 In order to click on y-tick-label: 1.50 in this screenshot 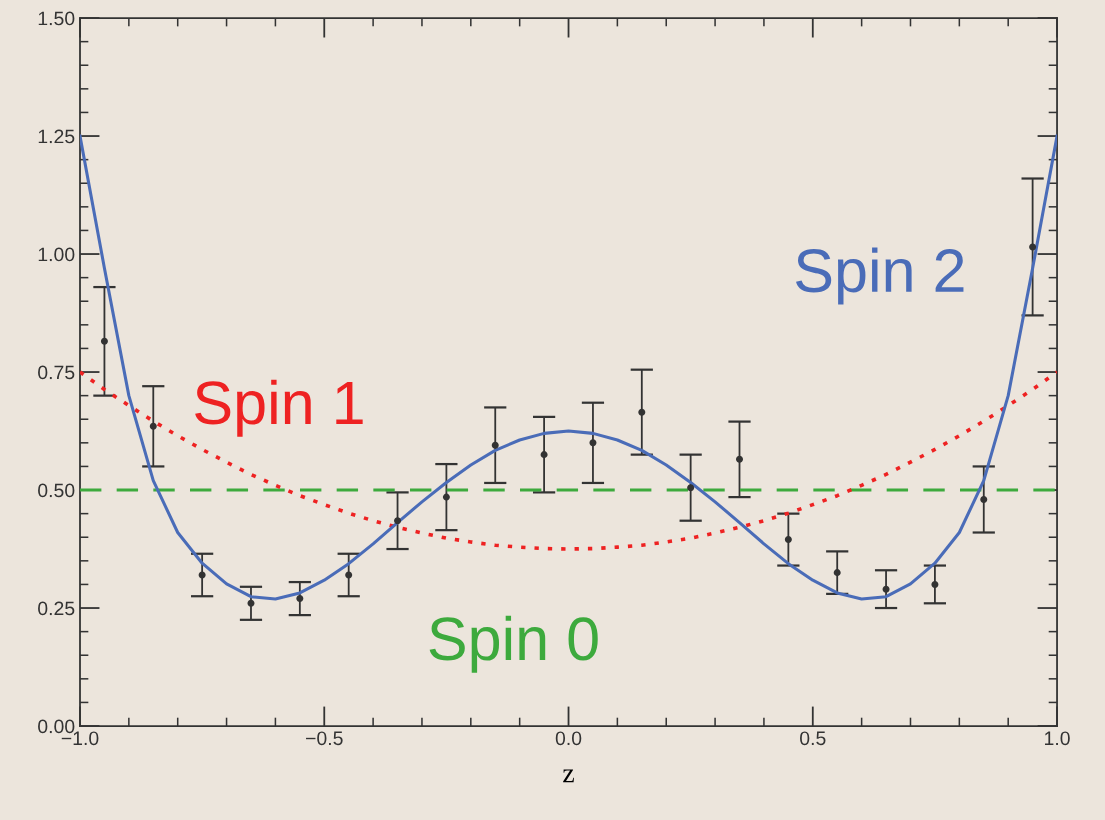, I will do `click(56, 18)`.